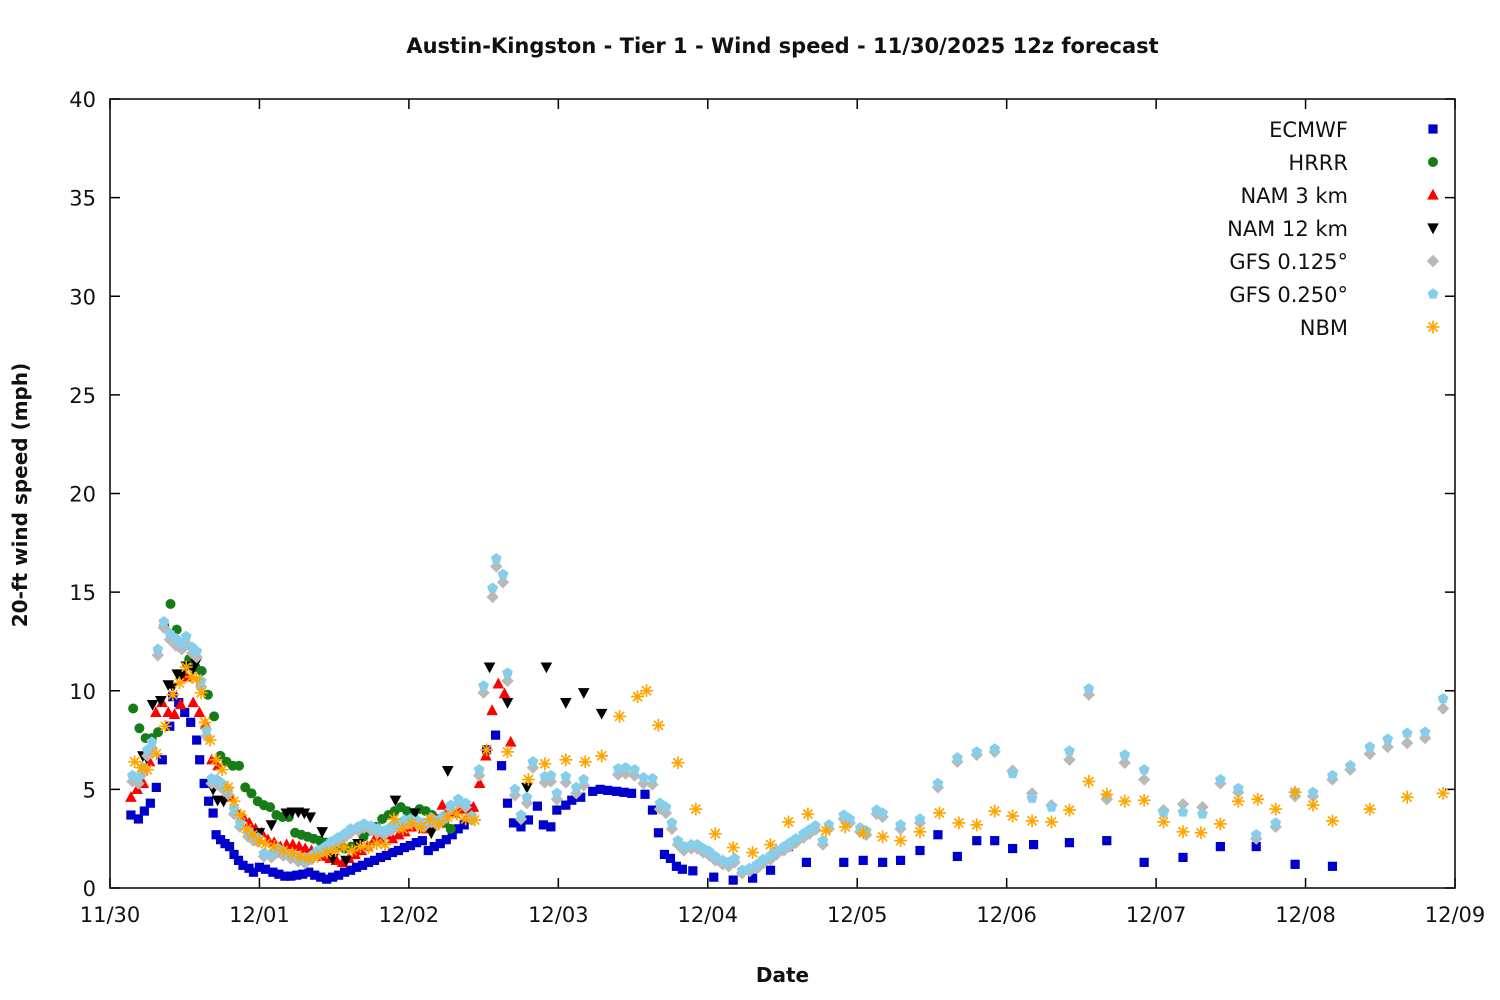 The width and height of the screenshot is (1500, 1000). I want to click on x-tick-label: 12/06, so click(1006, 915).